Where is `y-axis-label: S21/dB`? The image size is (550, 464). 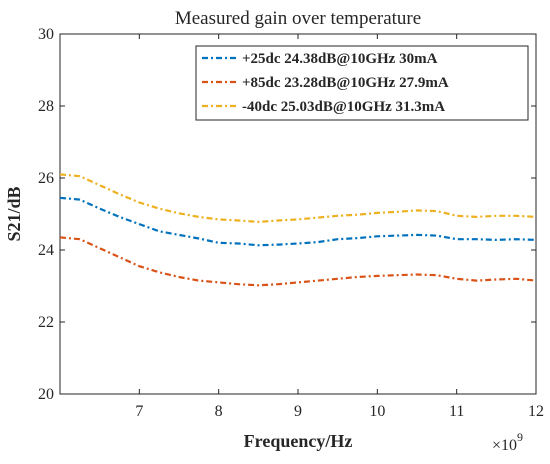
y-axis-label: S21/dB is located at coordinates (14, 213).